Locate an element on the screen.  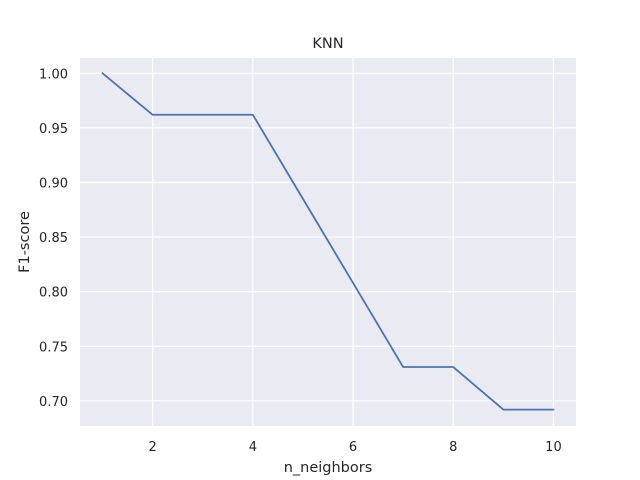
x-axis-label: n_neighbors is located at coordinates (328, 468).